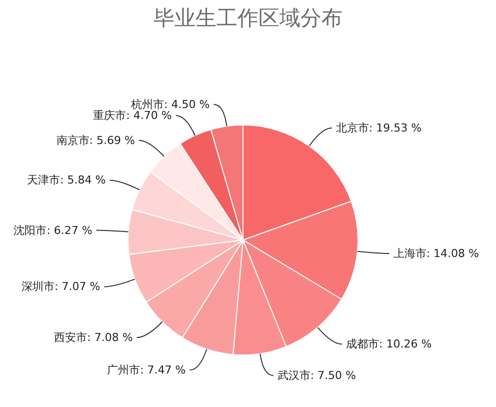  I want to click on slice-label: 南京市: 5.69 %, so click(95, 140).